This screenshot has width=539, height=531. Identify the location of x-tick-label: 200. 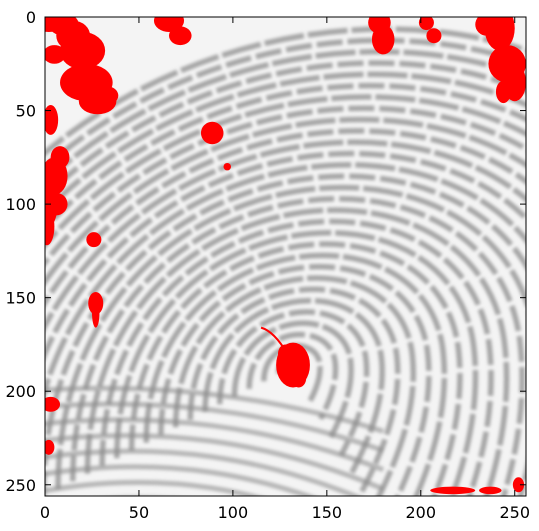
(421, 512).